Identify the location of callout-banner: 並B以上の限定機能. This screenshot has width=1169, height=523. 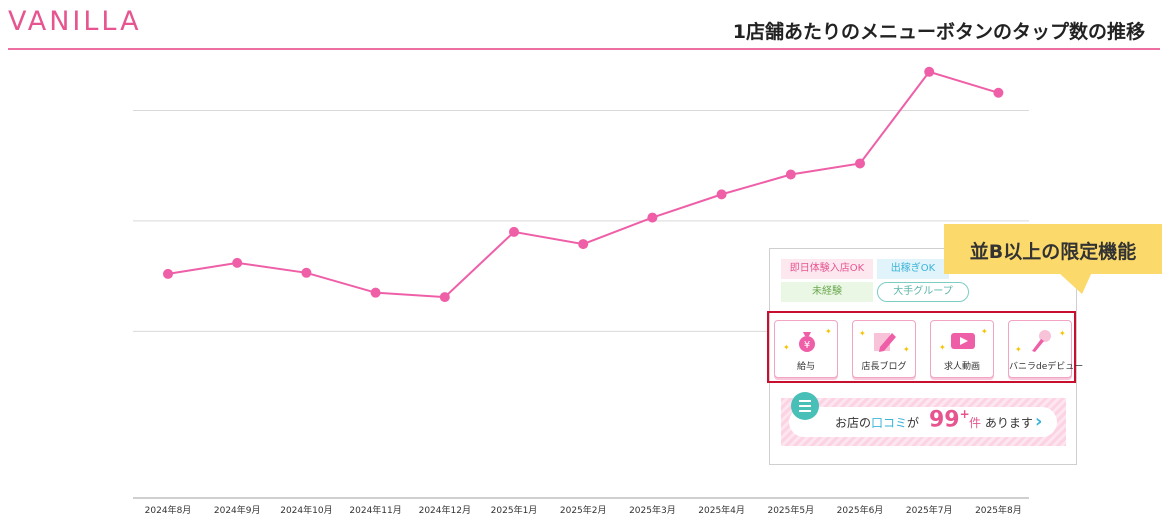
(1053, 249).